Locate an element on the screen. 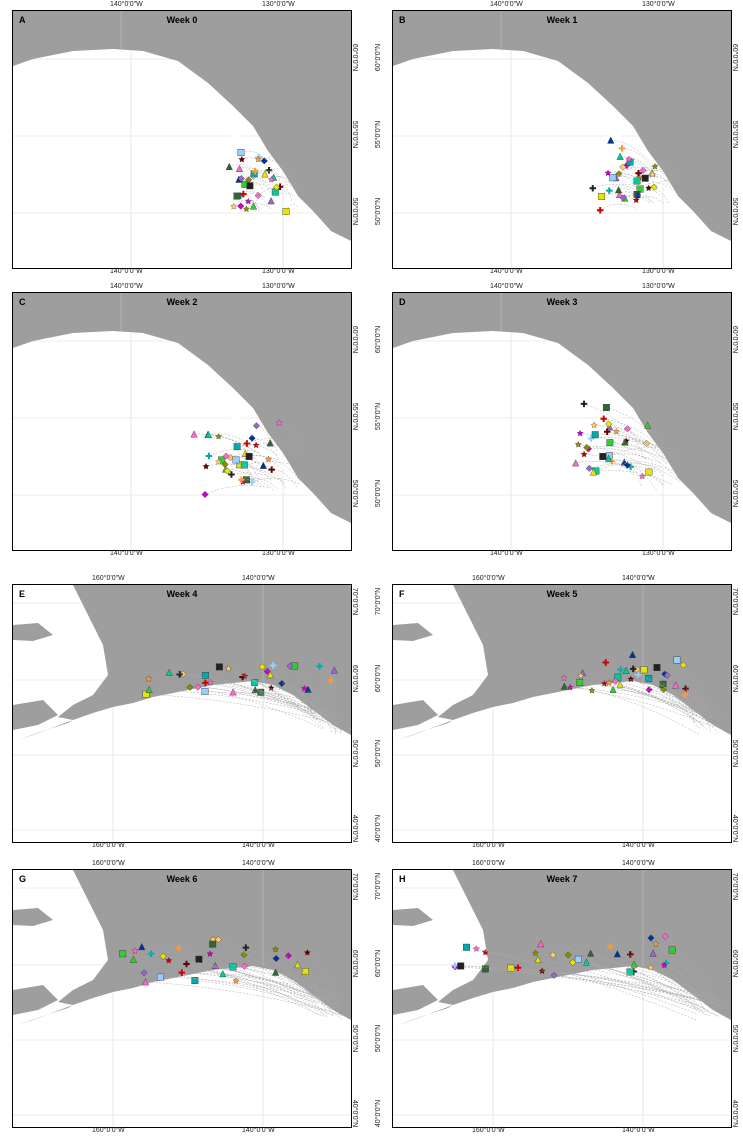  panel-title: Week 1 is located at coordinates (562, 20).